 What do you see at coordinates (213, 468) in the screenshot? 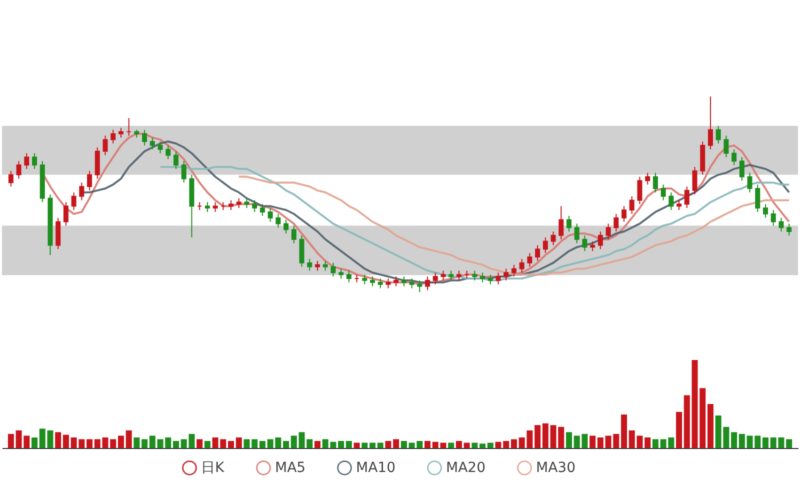
I see `legend-label: 日K` at bounding box center [213, 468].